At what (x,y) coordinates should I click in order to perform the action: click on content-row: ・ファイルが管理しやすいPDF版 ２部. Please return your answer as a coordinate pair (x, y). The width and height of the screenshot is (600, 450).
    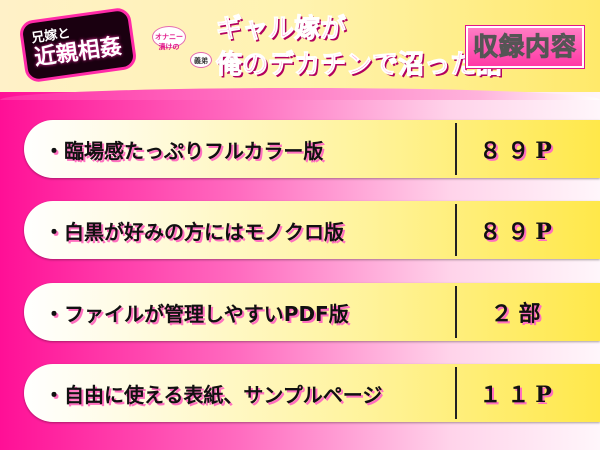
    Looking at the image, I should click on (312, 312).